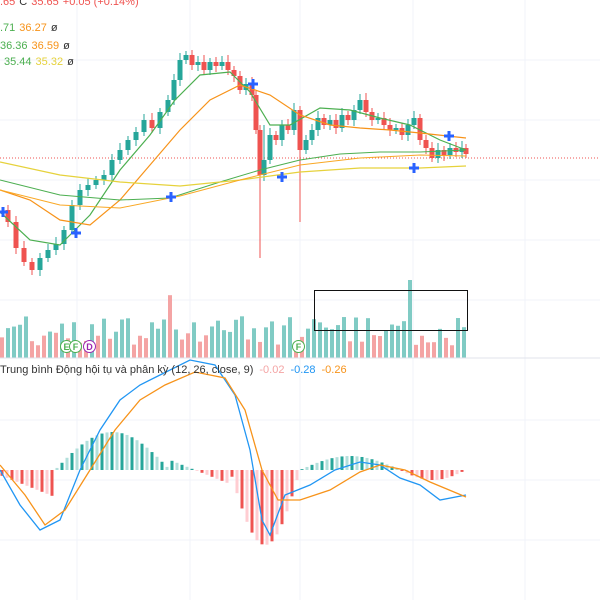 Image resolution: width=600 pixels, height=600 pixels. I want to click on ma-legend-3: 35.44 35.32 ø, so click(39, 62).